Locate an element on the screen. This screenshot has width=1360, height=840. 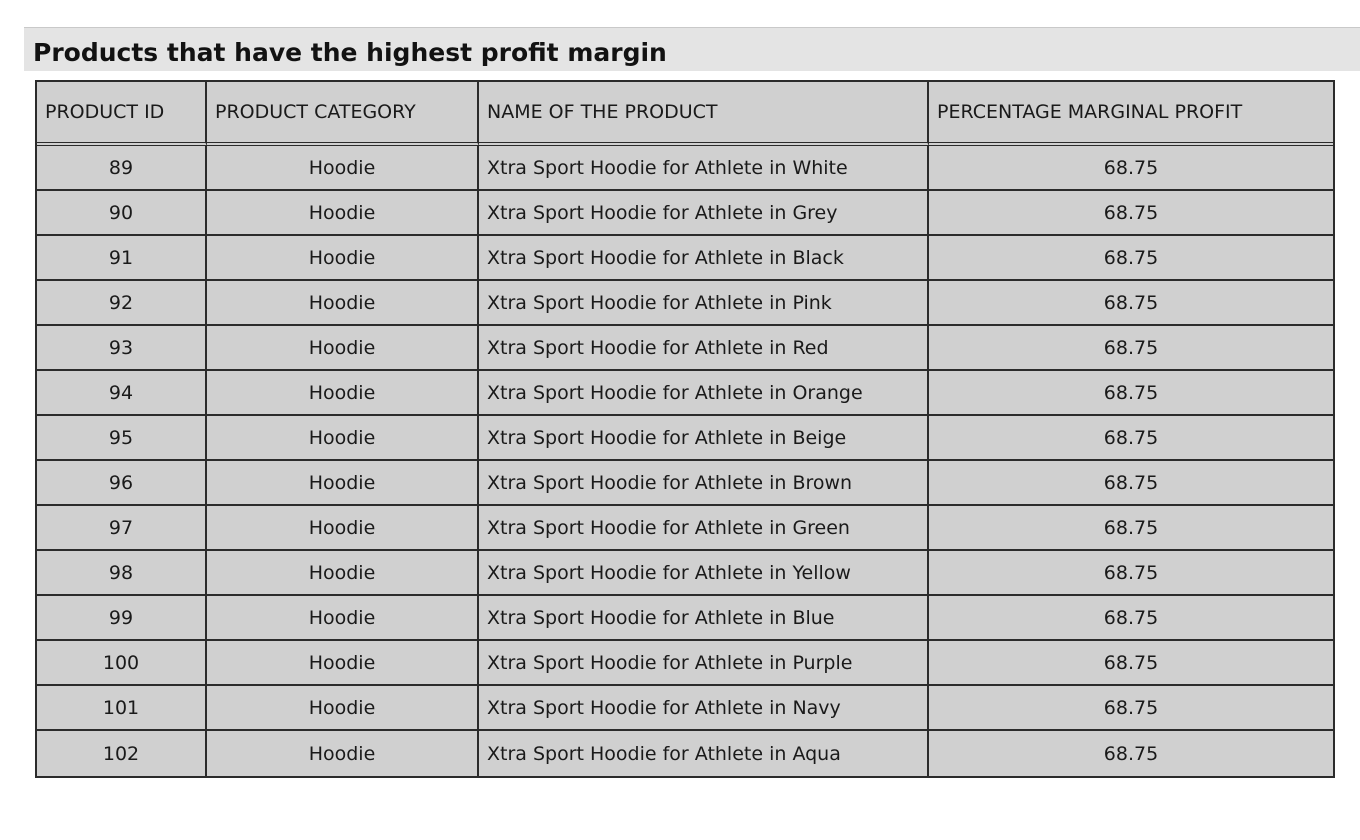
cell-product-name: Xtra Sport Hoodie for Athlete in Orange is located at coordinates (704, 393).